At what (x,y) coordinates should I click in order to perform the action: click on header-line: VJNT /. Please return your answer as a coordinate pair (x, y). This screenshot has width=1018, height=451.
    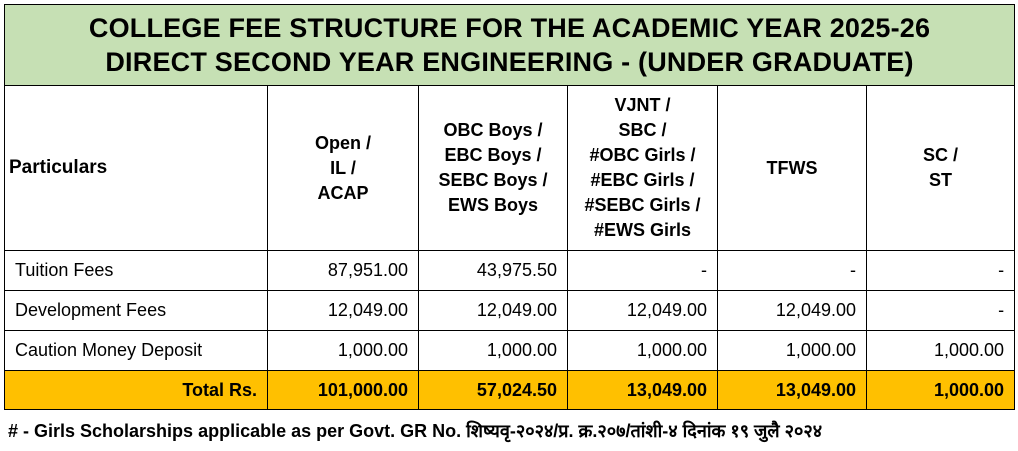
    Looking at the image, I should click on (642, 105).